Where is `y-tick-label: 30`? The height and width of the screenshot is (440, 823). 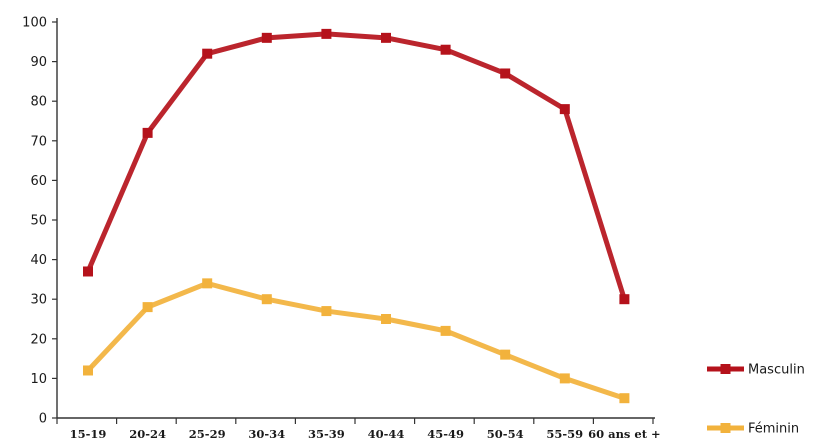 y-tick-label: 30 is located at coordinates (38, 300).